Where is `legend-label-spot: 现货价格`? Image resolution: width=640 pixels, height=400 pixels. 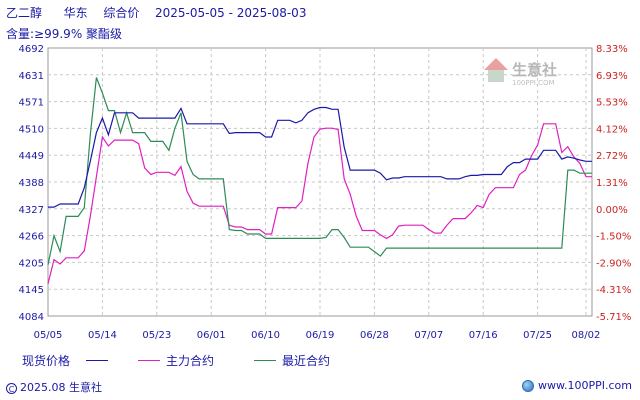 legend-label-spot: 现货价格 is located at coordinates (46, 361).